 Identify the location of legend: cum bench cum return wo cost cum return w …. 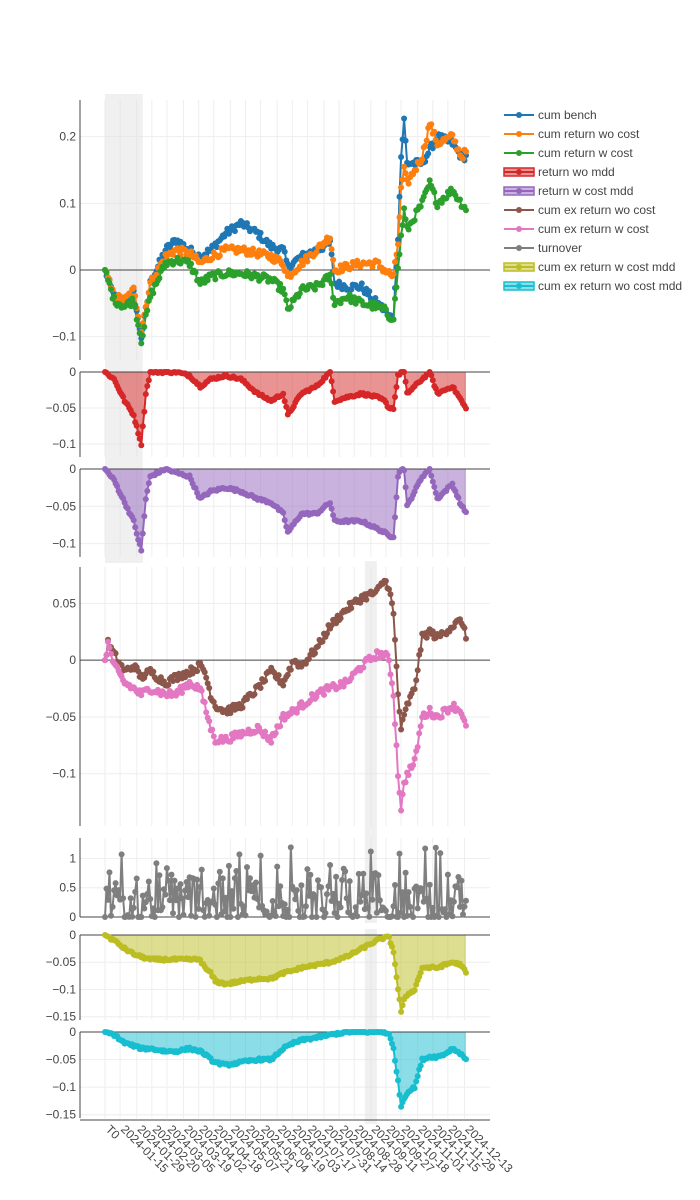
(592, 200).